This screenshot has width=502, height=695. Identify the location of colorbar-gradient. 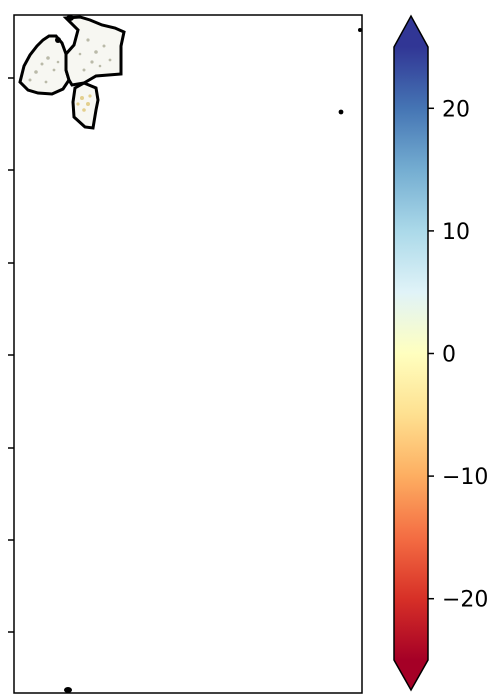
(411, 353).